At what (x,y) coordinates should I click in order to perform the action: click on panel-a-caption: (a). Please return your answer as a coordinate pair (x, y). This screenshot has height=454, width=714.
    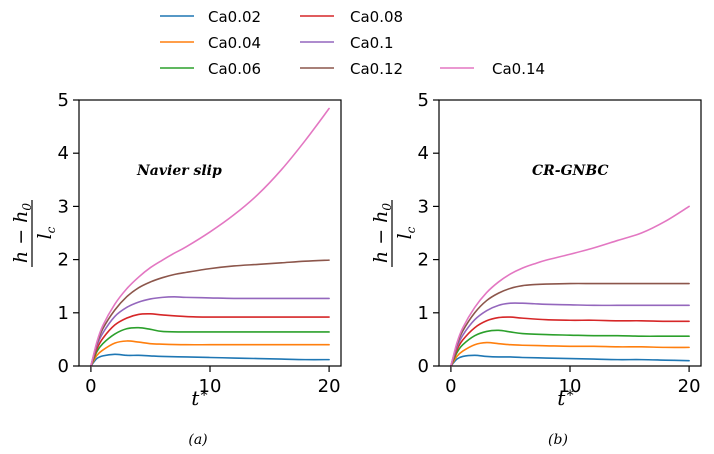
    Looking at the image, I should click on (197, 440).